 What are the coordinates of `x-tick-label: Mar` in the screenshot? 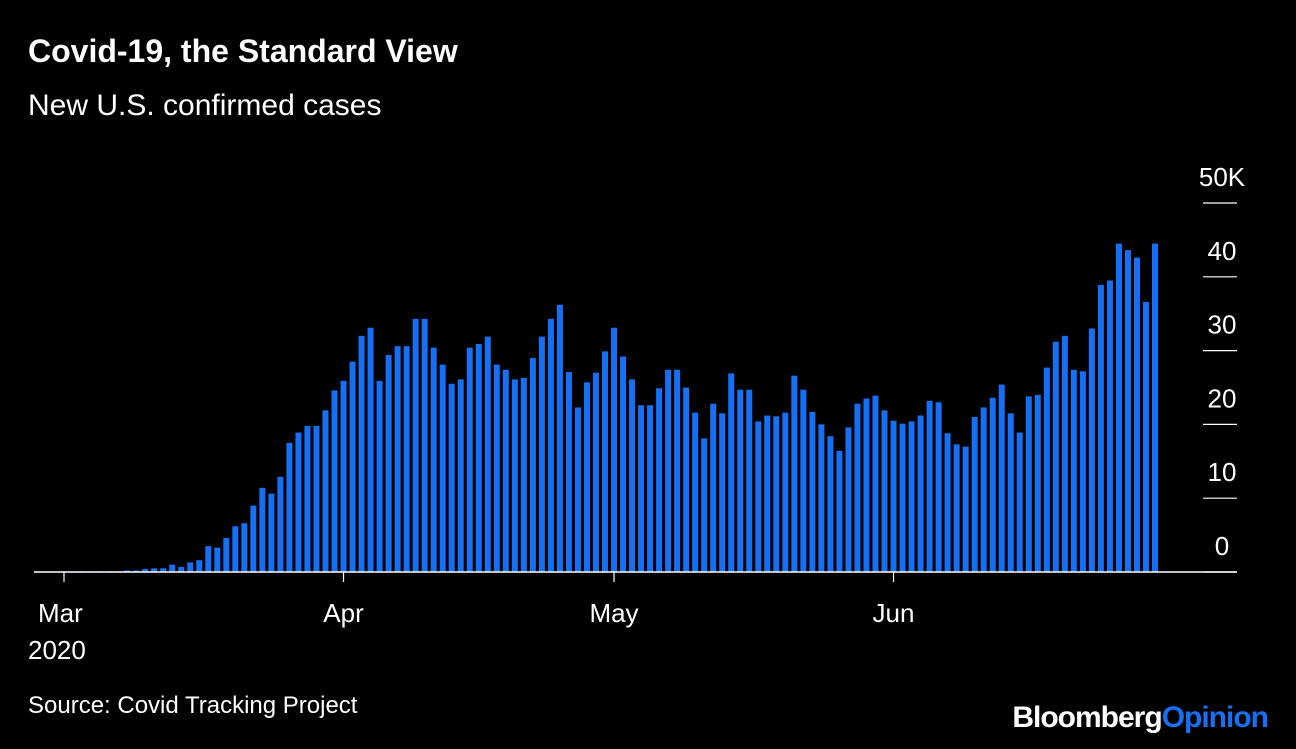 It's located at (60, 613).